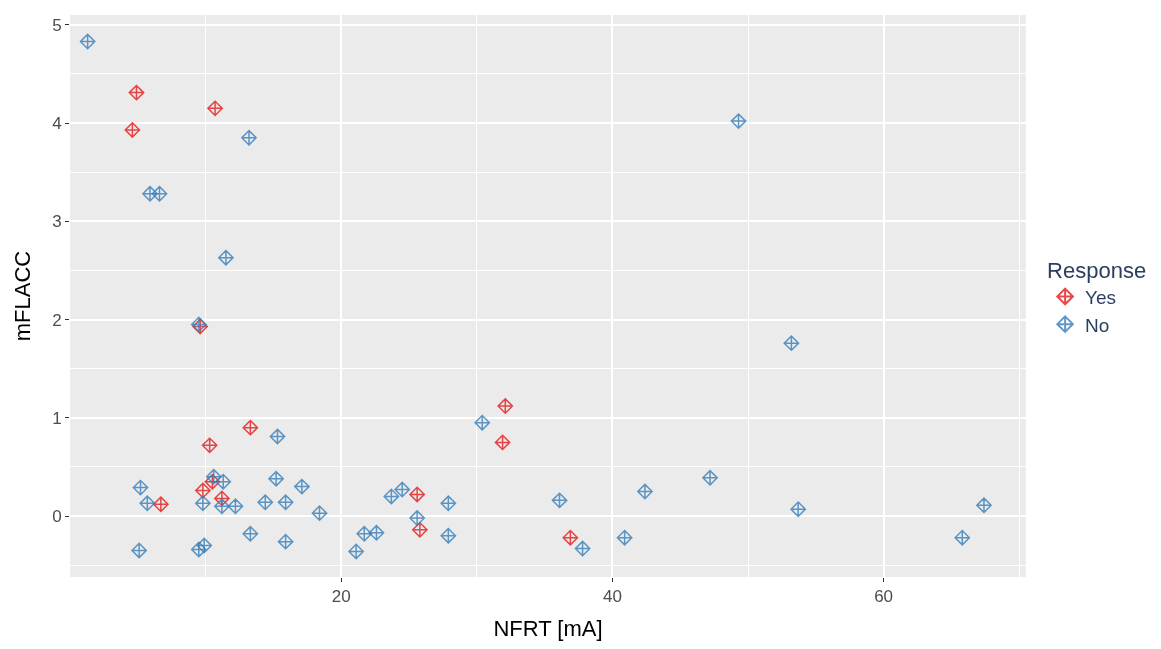  What do you see at coordinates (57, 25) in the screenshot?
I see `y-tick-label: 5` at bounding box center [57, 25].